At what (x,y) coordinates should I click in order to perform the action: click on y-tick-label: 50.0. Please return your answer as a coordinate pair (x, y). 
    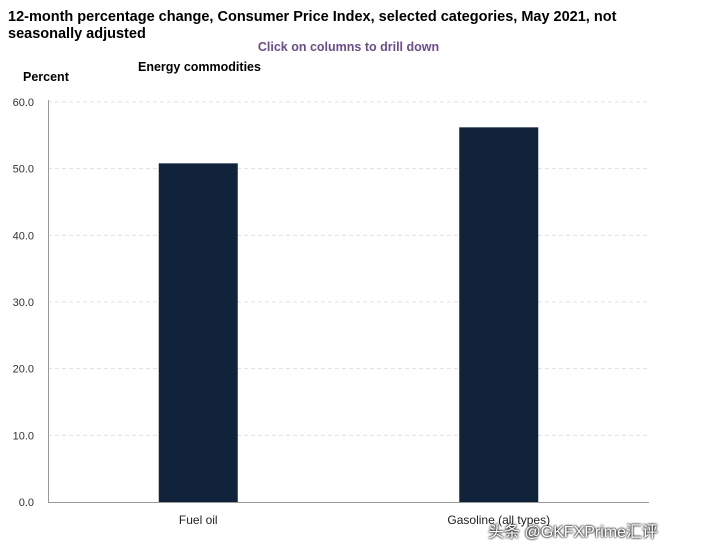
    Looking at the image, I should click on (23, 170).